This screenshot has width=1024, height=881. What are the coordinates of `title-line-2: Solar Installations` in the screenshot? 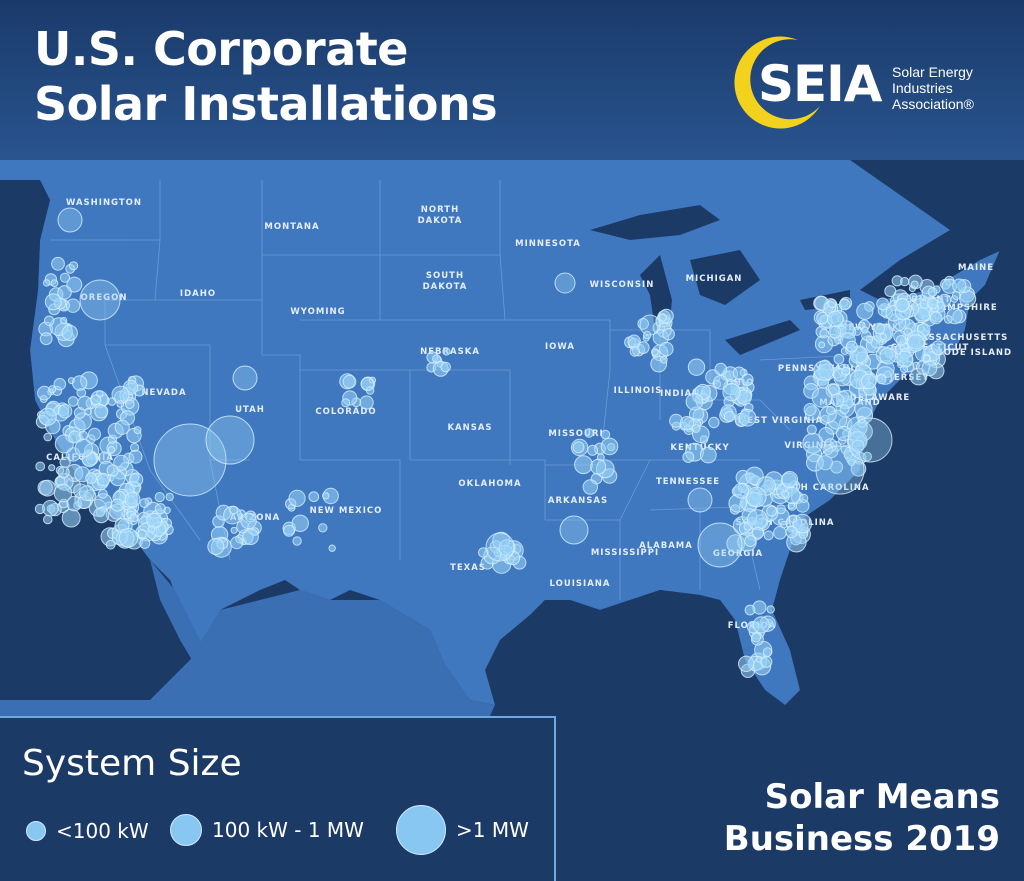 It's located at (266, 104).